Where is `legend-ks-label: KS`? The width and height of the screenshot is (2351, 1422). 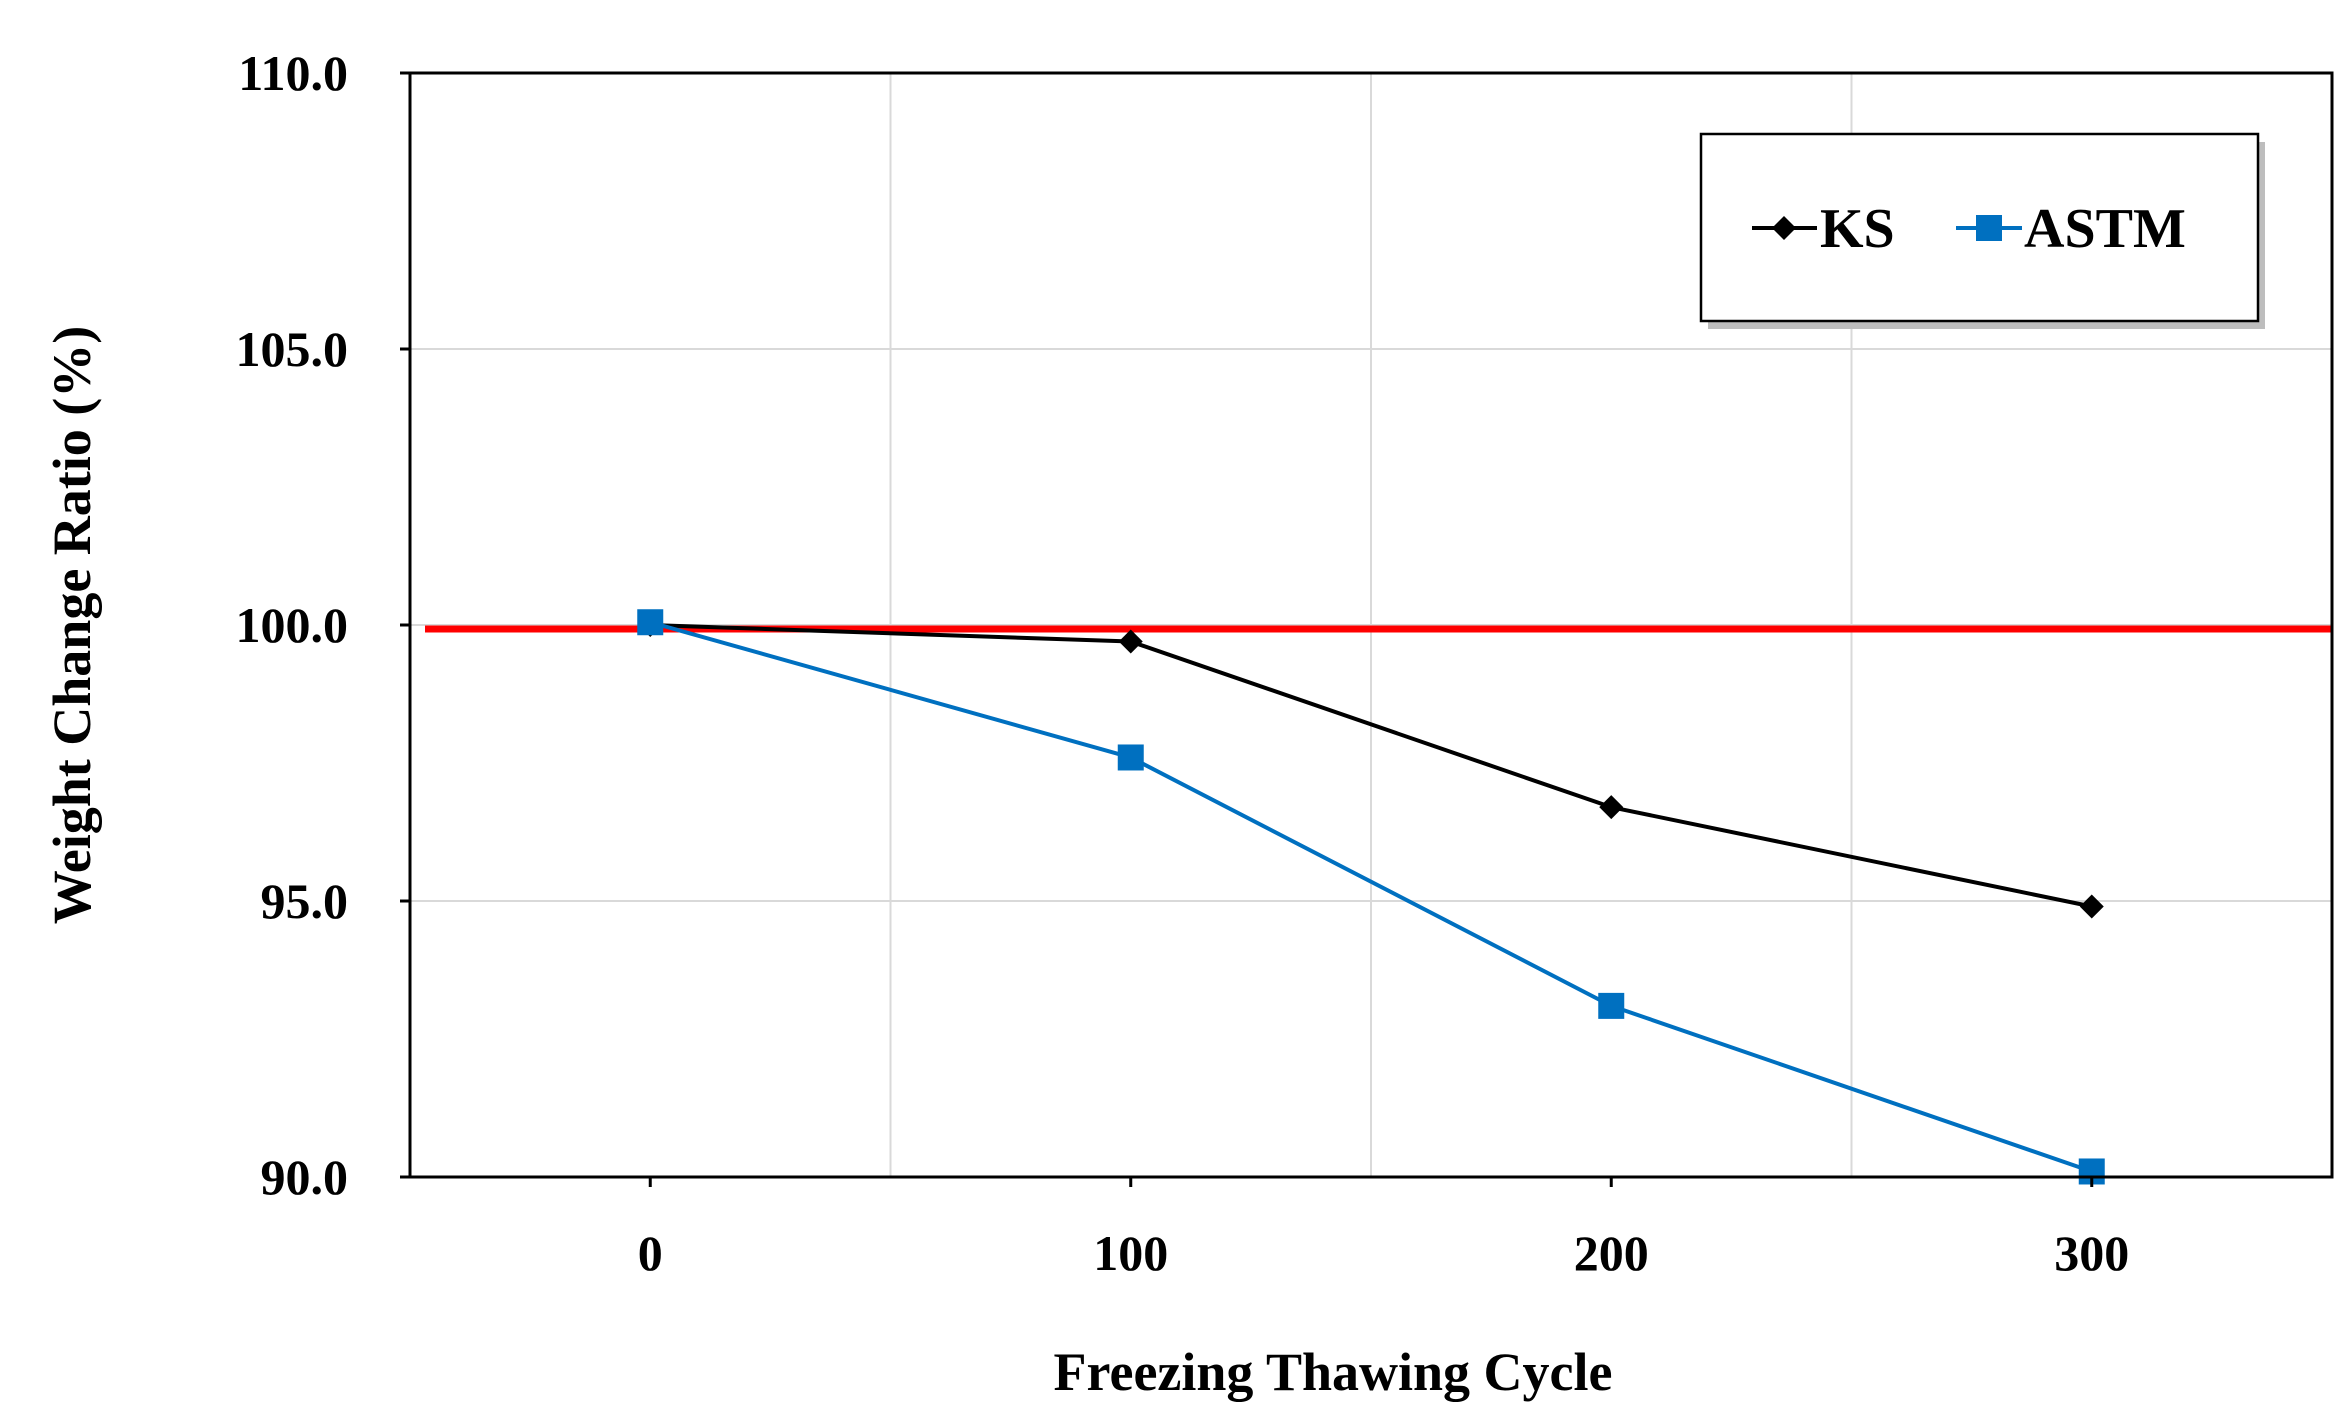
legend-ks-label: KS is located at coordinates (1857, 229).